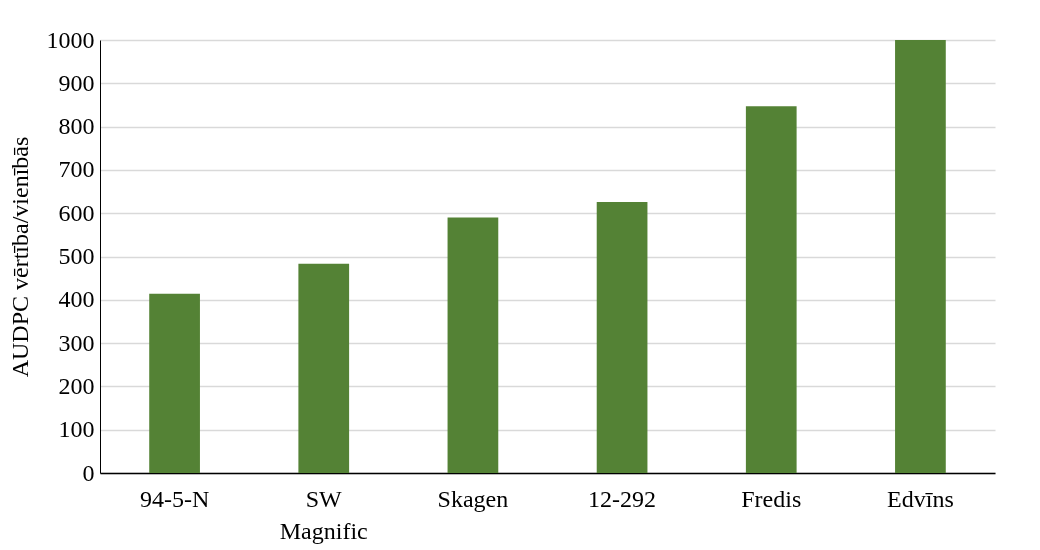 The image size is (1040, 550). What do you see at coordinates (174, 498) in the screenshot?
I see `x-tick-label: 94-5-N` at bounding box center [174, 498].